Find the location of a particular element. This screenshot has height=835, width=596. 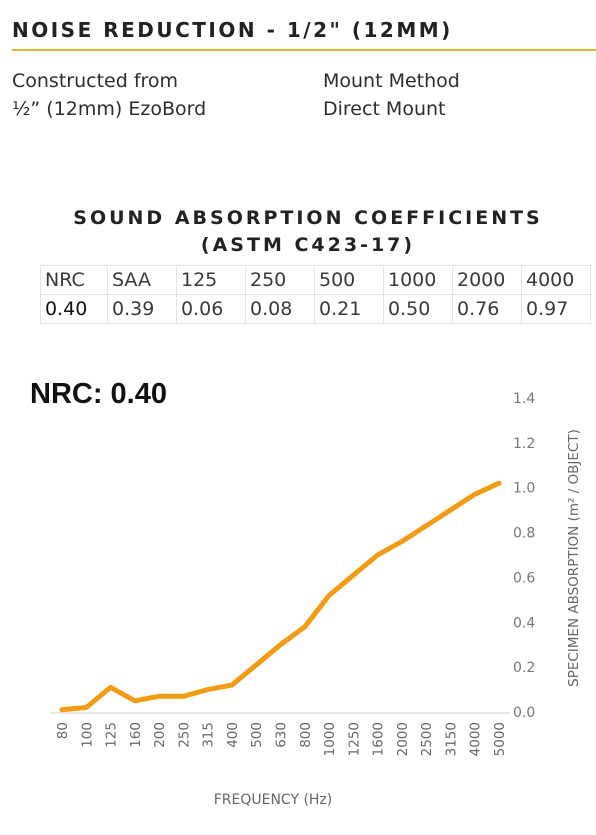

x-tick-label: 315 is located at coordinates (209, 735).